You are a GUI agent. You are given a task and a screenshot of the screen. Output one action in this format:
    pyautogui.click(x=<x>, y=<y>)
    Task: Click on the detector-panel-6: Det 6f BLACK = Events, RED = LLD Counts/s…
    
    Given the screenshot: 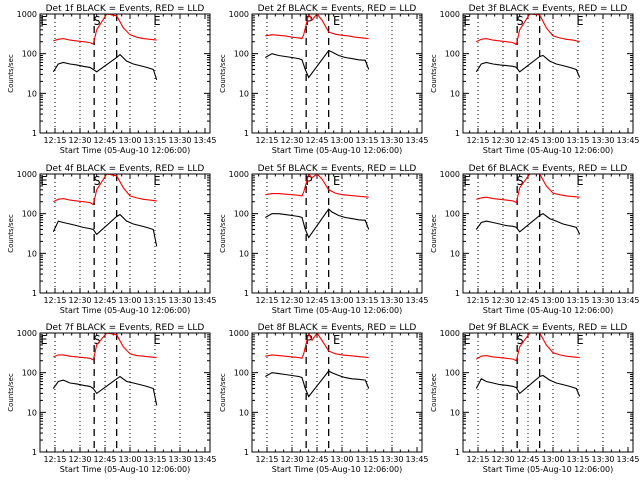 What is the action you would take?
    pyautogui.click(x=535, y=239)
    